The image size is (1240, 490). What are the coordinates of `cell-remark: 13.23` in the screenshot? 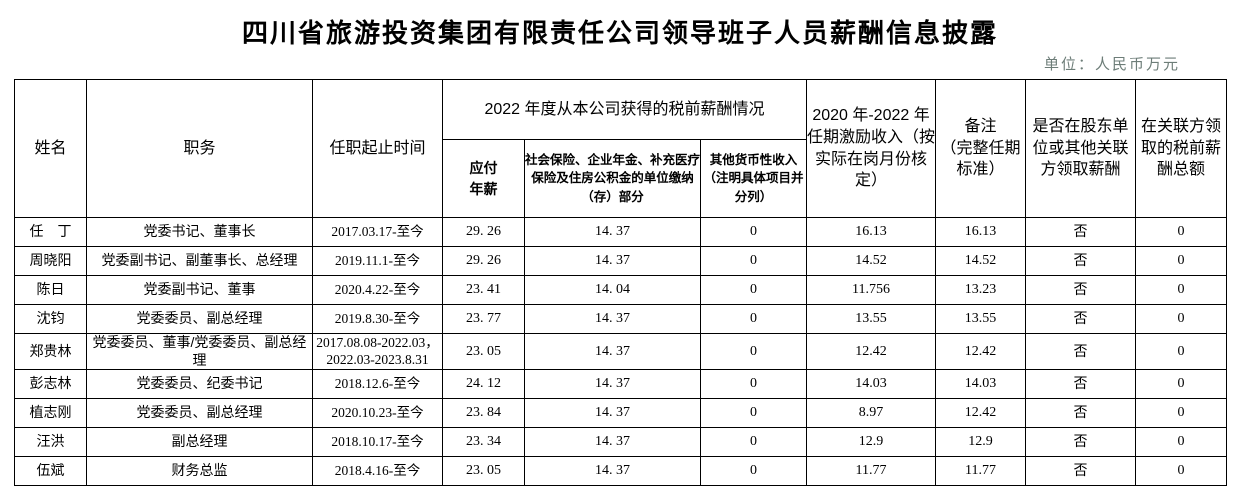 It's located at (981, 290).